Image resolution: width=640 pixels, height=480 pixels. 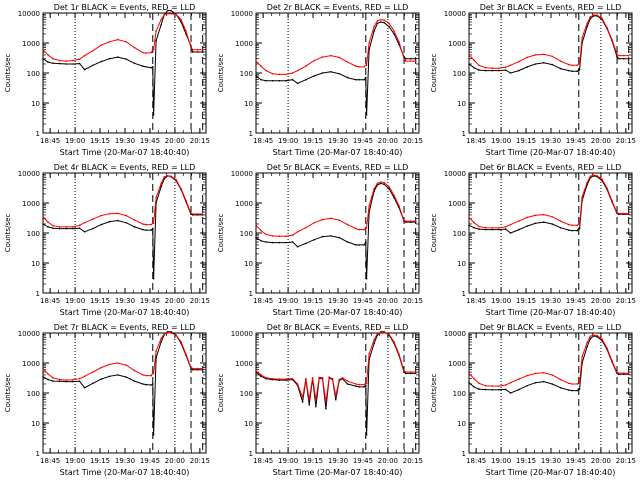 What do you see at coordinates (413, 141) in the screenshot?
I see `x-tick-label: 20:15` at bounding box center [413, 141].